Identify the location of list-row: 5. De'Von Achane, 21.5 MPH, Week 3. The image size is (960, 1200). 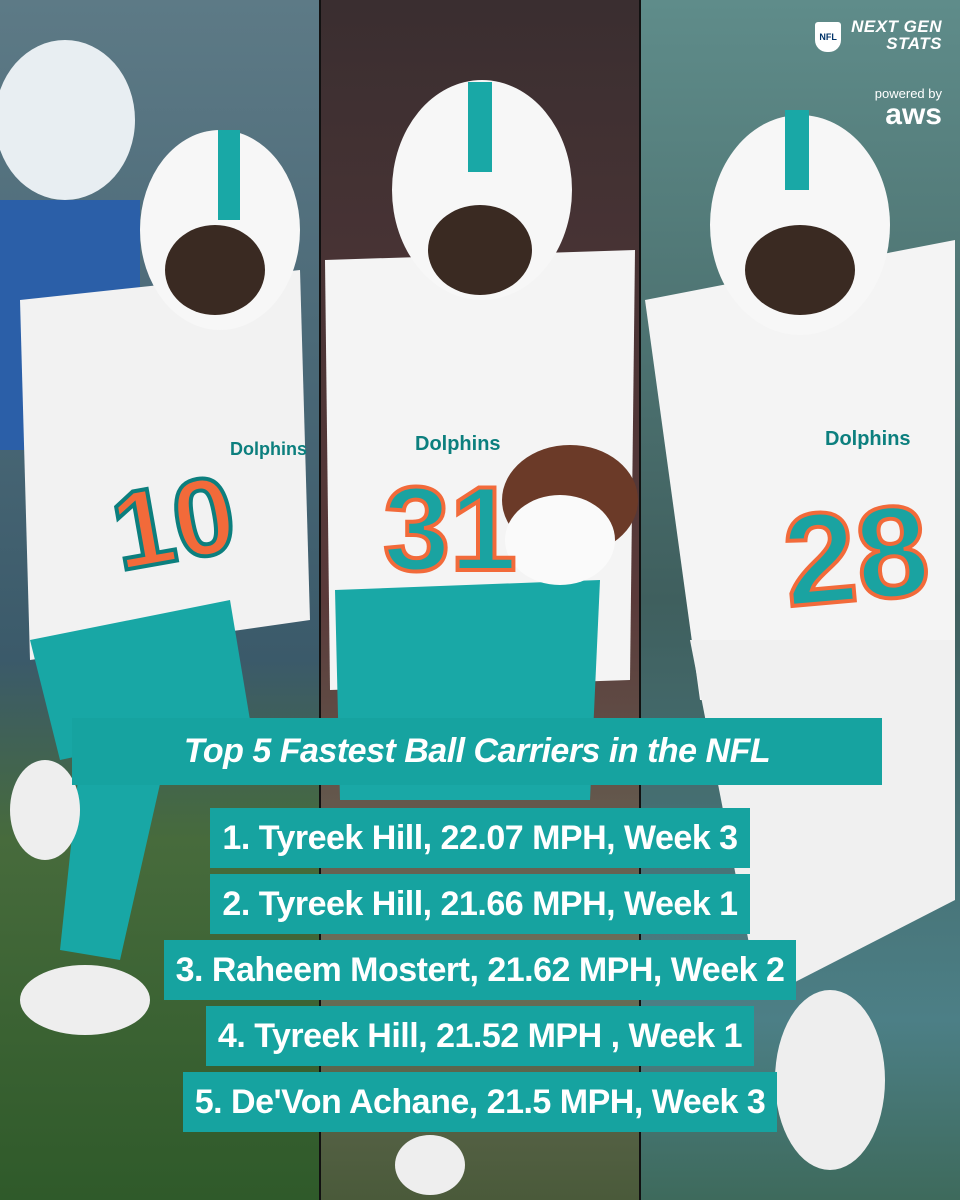
(480, 1105).